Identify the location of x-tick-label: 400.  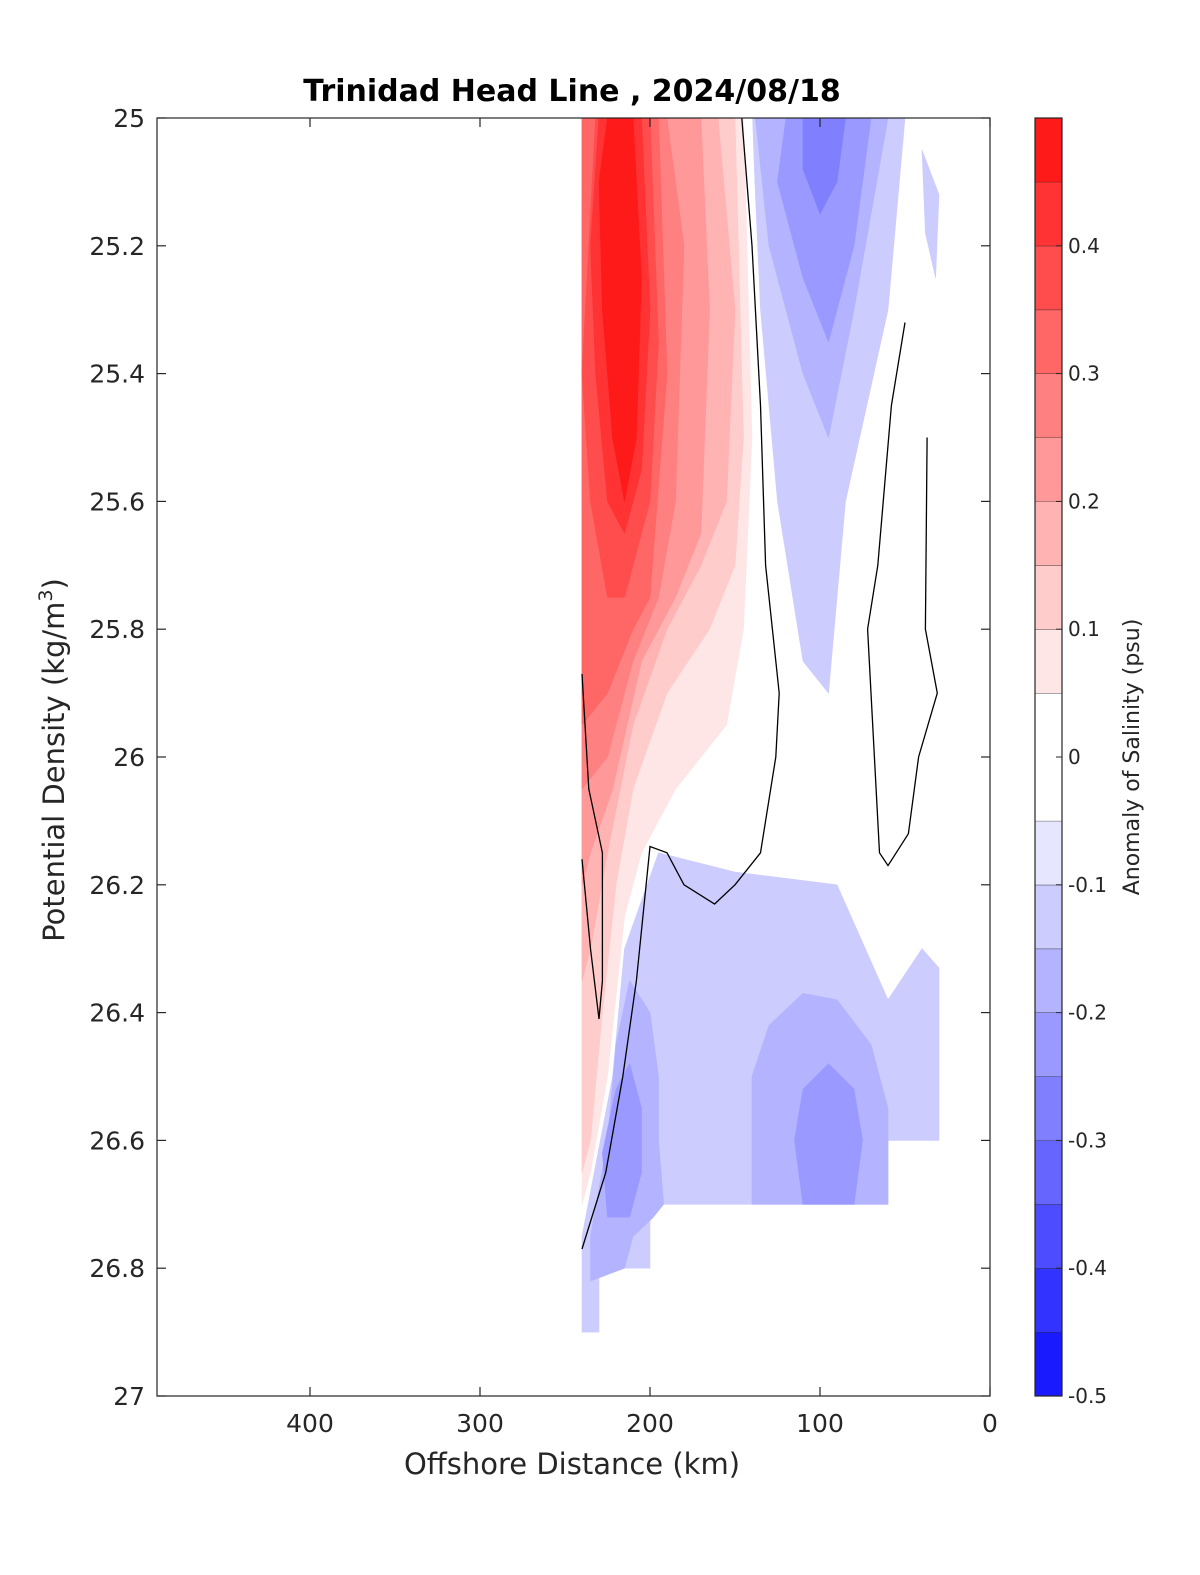
(310, 1423).